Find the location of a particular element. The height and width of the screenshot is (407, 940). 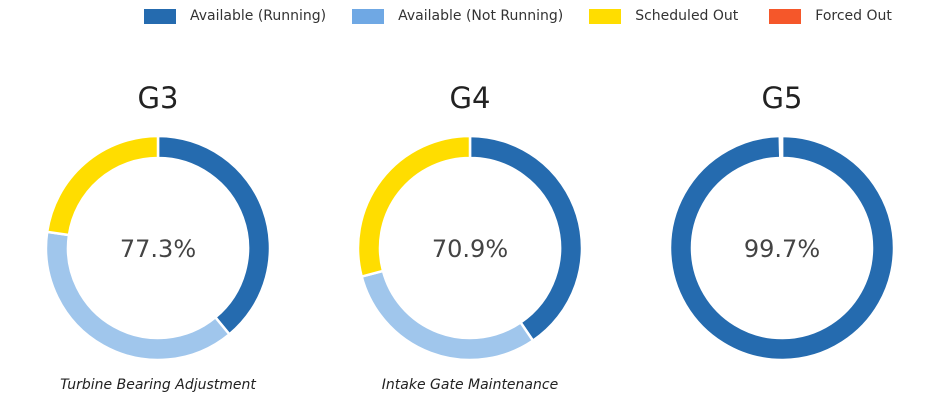

legend-item-scheduled-out: Scheduled Out is located at coordinates (663, 16).